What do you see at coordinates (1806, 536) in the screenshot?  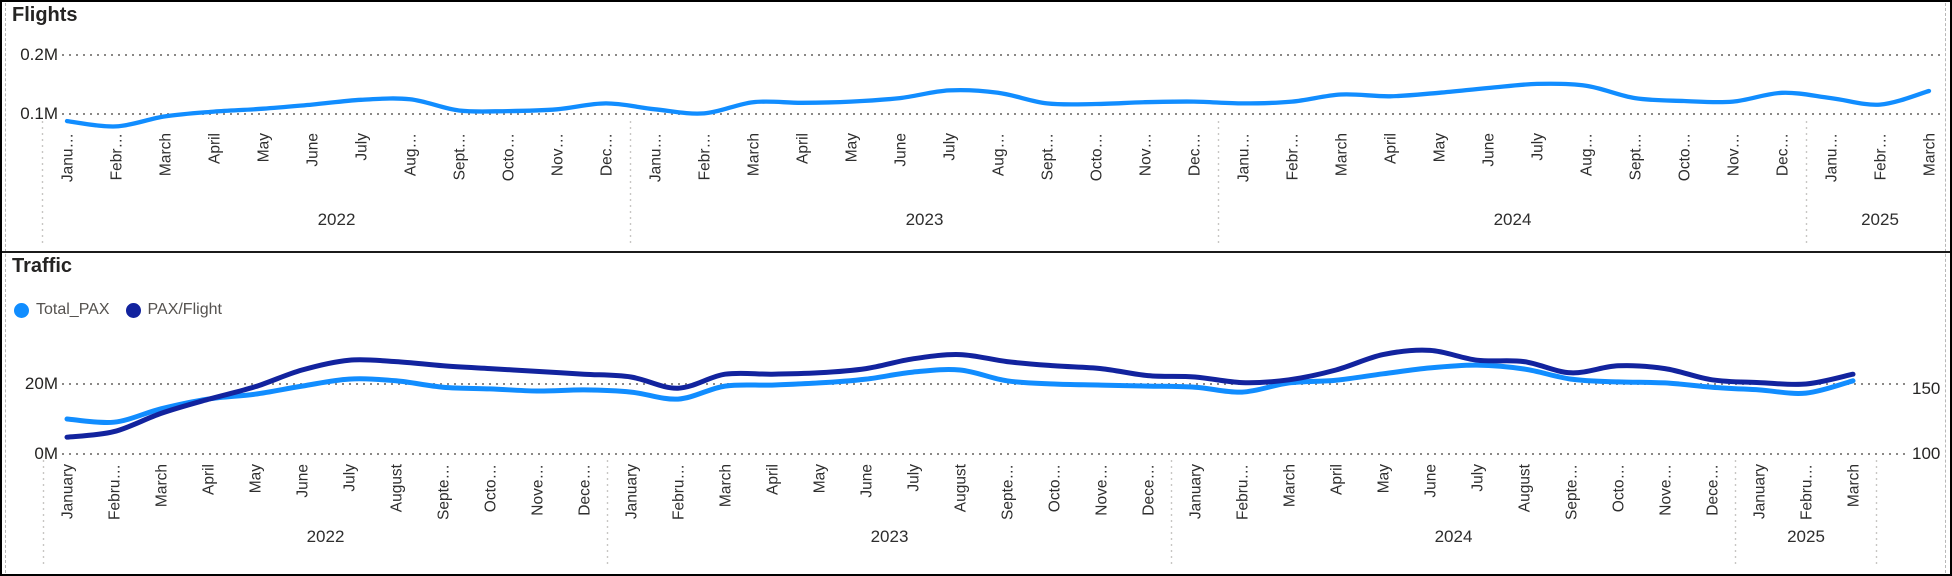 I see `x-axis-year-label: 2025` at bounding box center [1806, 536].